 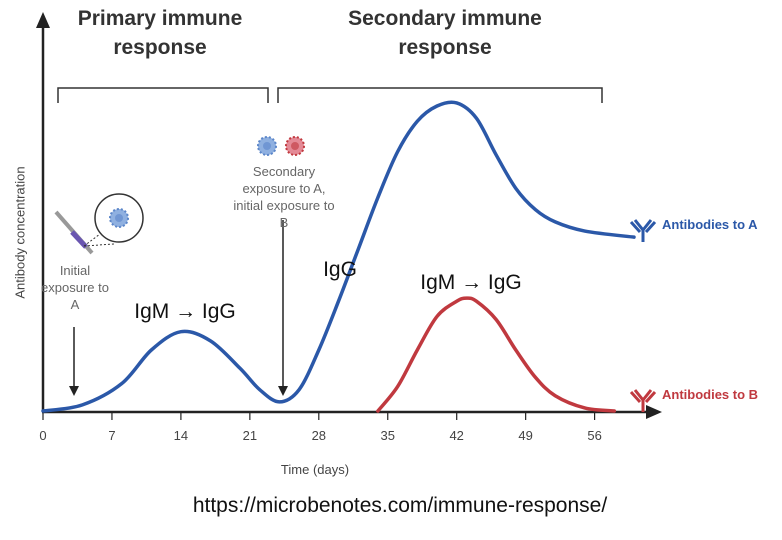 I want to click on x-tick-label: 49, so click(x=525, y=435).